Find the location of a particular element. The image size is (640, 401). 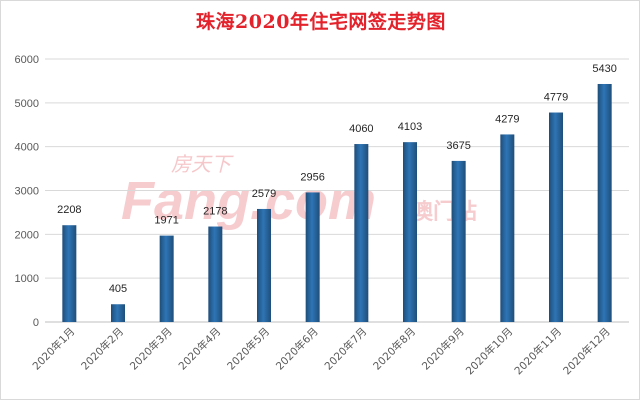

y-tick-label: 5000 is located at coordinates (27, 104).